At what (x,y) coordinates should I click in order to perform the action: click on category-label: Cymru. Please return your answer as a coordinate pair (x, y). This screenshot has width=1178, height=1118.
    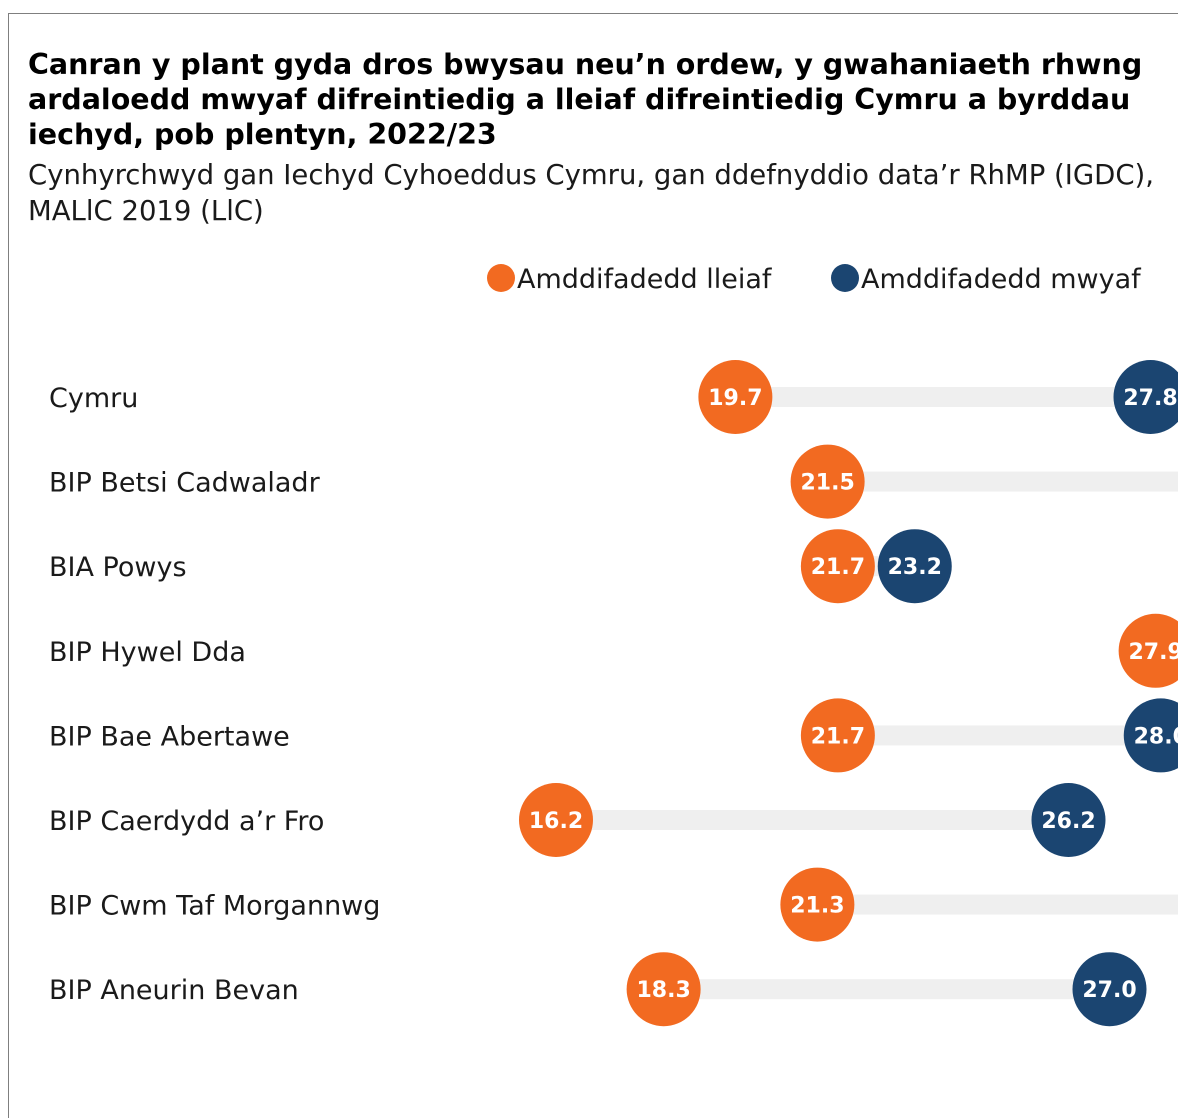
    Looking at the image, I should click on (93, 398).